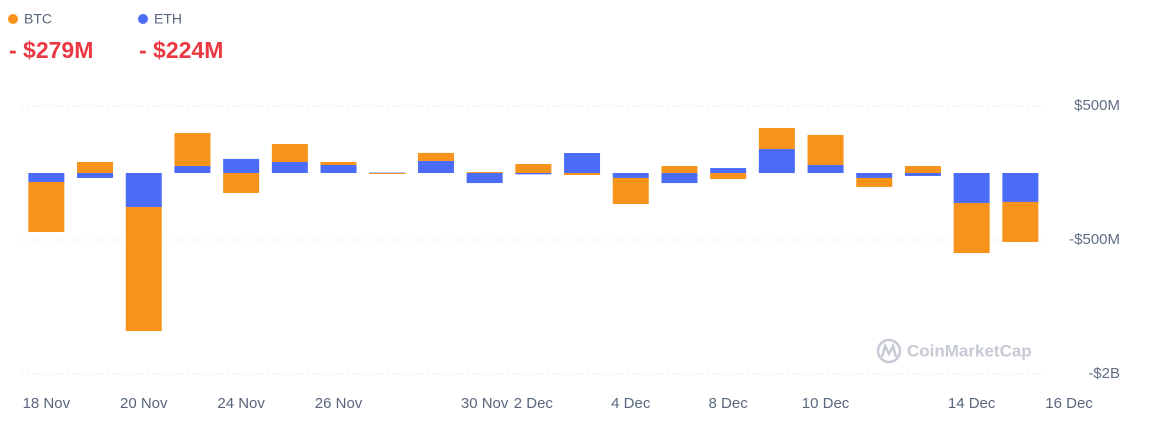 The image size is (1150, 447). Describe the element at coordinates (51, 50) in the screenshot. I see `total-value: - $279M` at that location.